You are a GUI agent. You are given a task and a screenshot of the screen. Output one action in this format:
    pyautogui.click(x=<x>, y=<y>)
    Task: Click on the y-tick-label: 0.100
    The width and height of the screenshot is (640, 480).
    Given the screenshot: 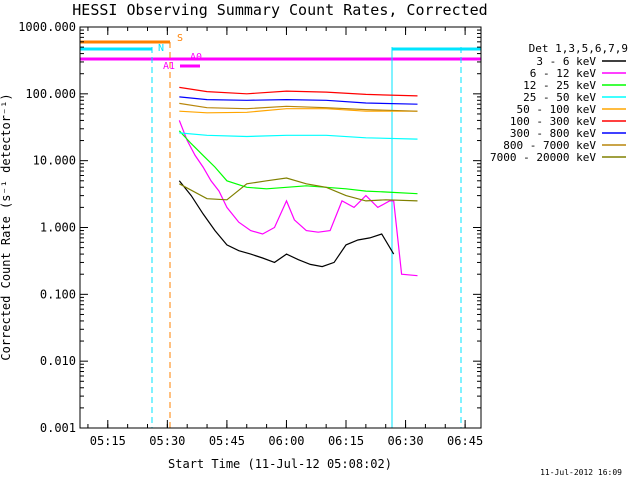 What is the action you would take?
    pyautogui.click(x=58, y=294)
    